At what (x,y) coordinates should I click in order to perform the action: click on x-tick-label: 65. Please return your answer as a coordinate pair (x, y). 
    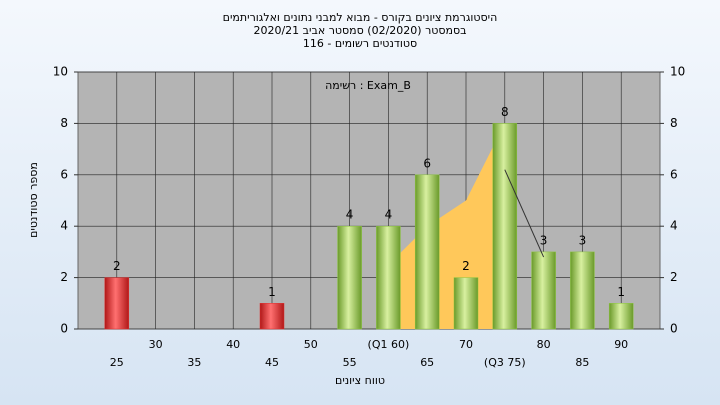
    Looking at the image, I should click on (427, 362).